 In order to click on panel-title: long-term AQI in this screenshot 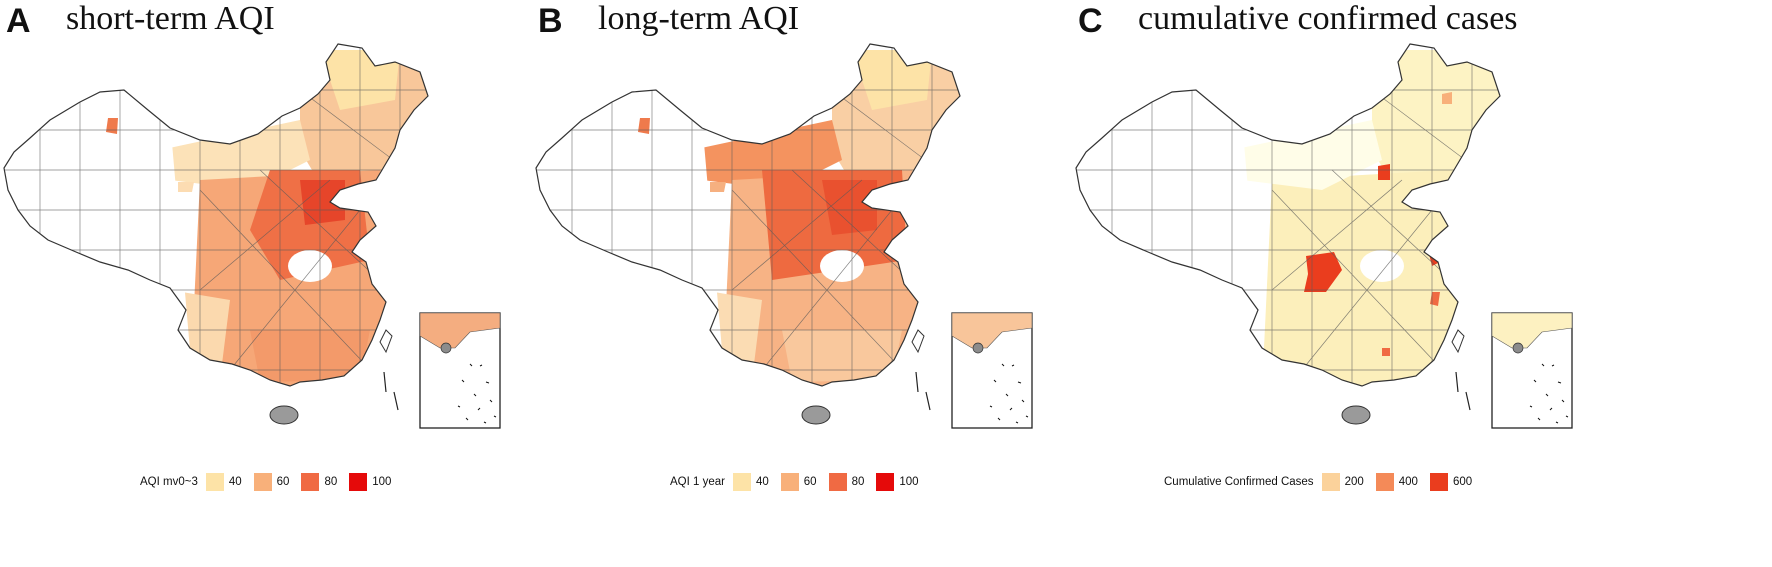, I will do `click(699, 18)`.